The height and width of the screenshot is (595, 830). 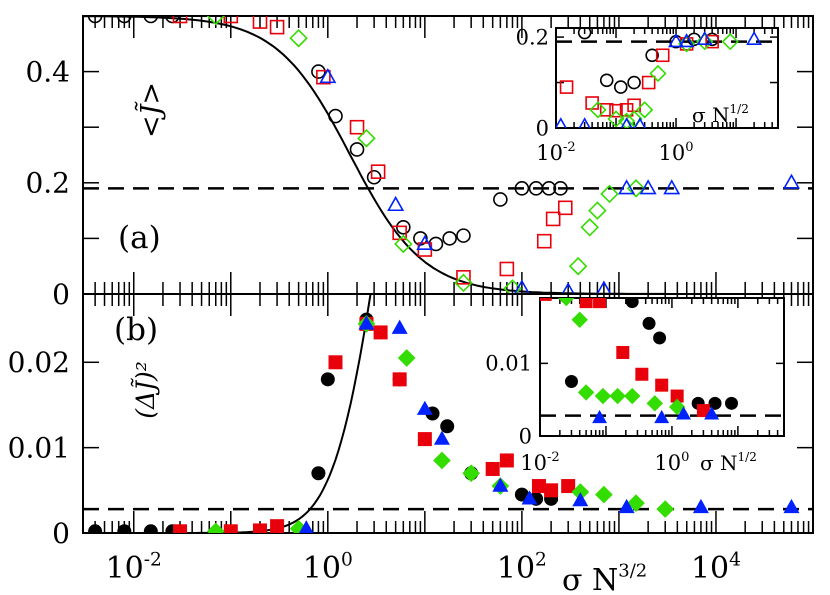 I want to click on inset-b-y-tick-labels: 00.01, so click(x=508, y=400).